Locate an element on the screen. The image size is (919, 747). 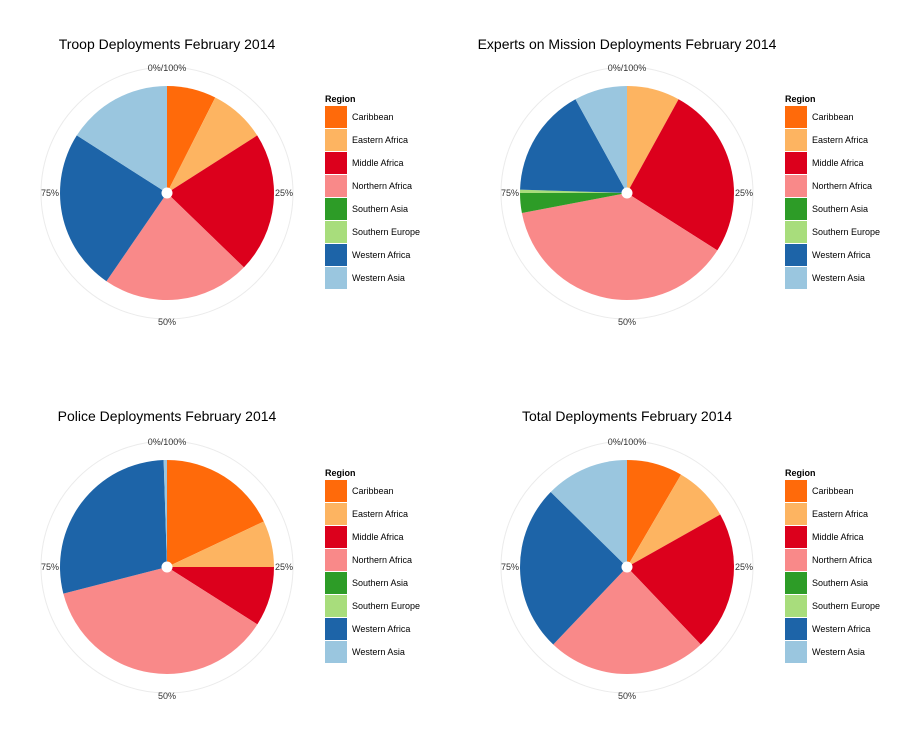
slice-southern-asia is located at coordinates (573, 203).